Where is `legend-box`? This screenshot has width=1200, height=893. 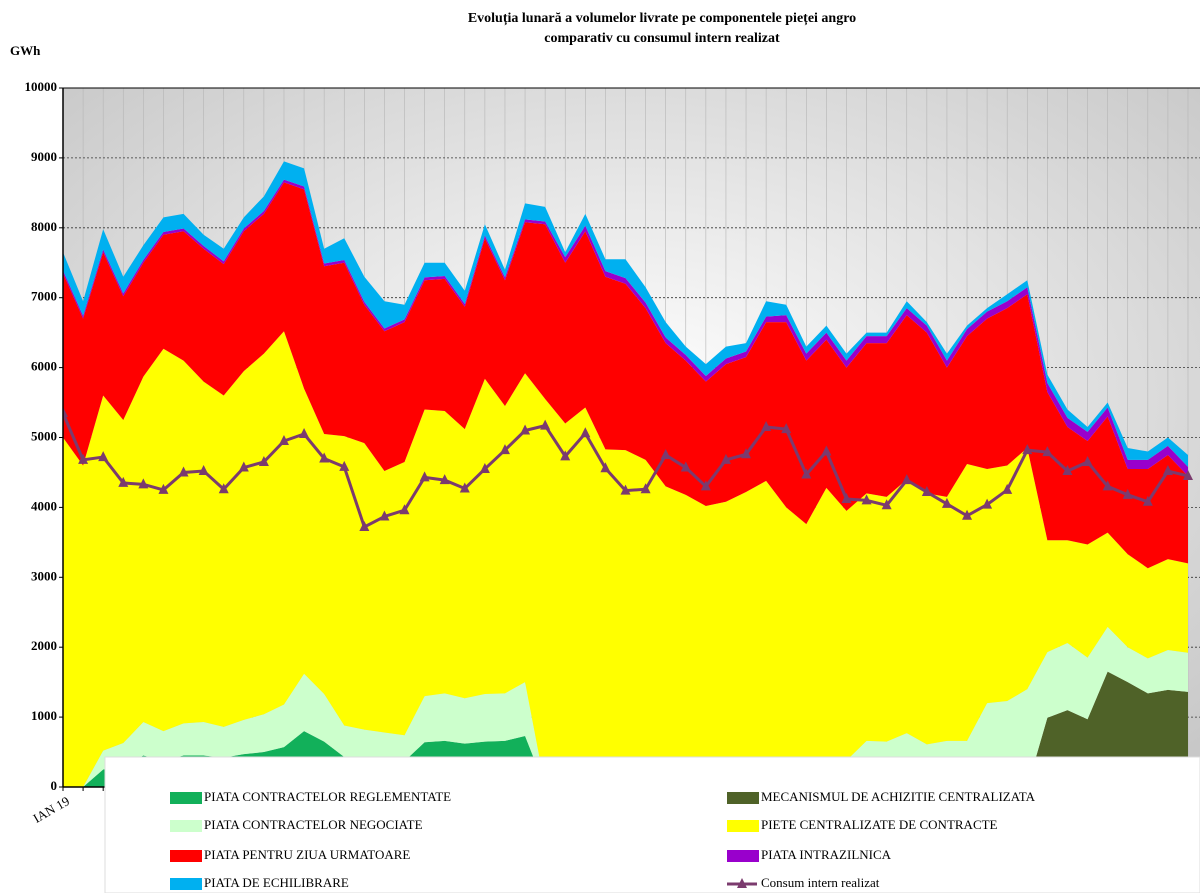
legend-box is located at coordinates (652, 824).